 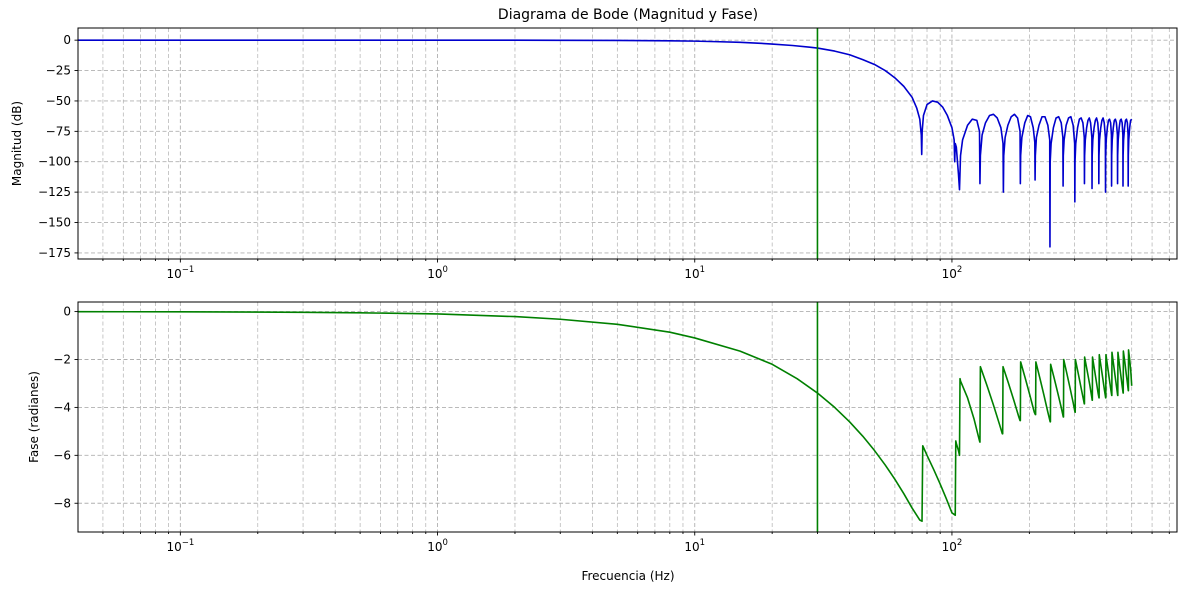 What do you see at coordinates (17, 143) in the screenshot?
I see `magnitude-y-axis-label: Magnitud (dB)` at bounding box center [17, 143].